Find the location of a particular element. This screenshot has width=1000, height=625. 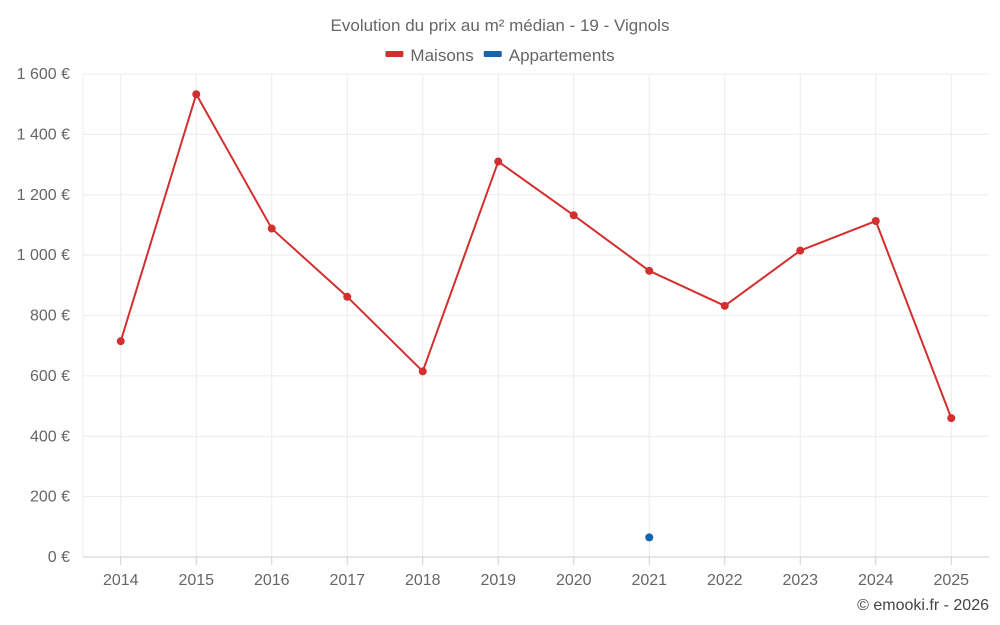

x-tick-label: 2021 is located at coordinates (649, 580).